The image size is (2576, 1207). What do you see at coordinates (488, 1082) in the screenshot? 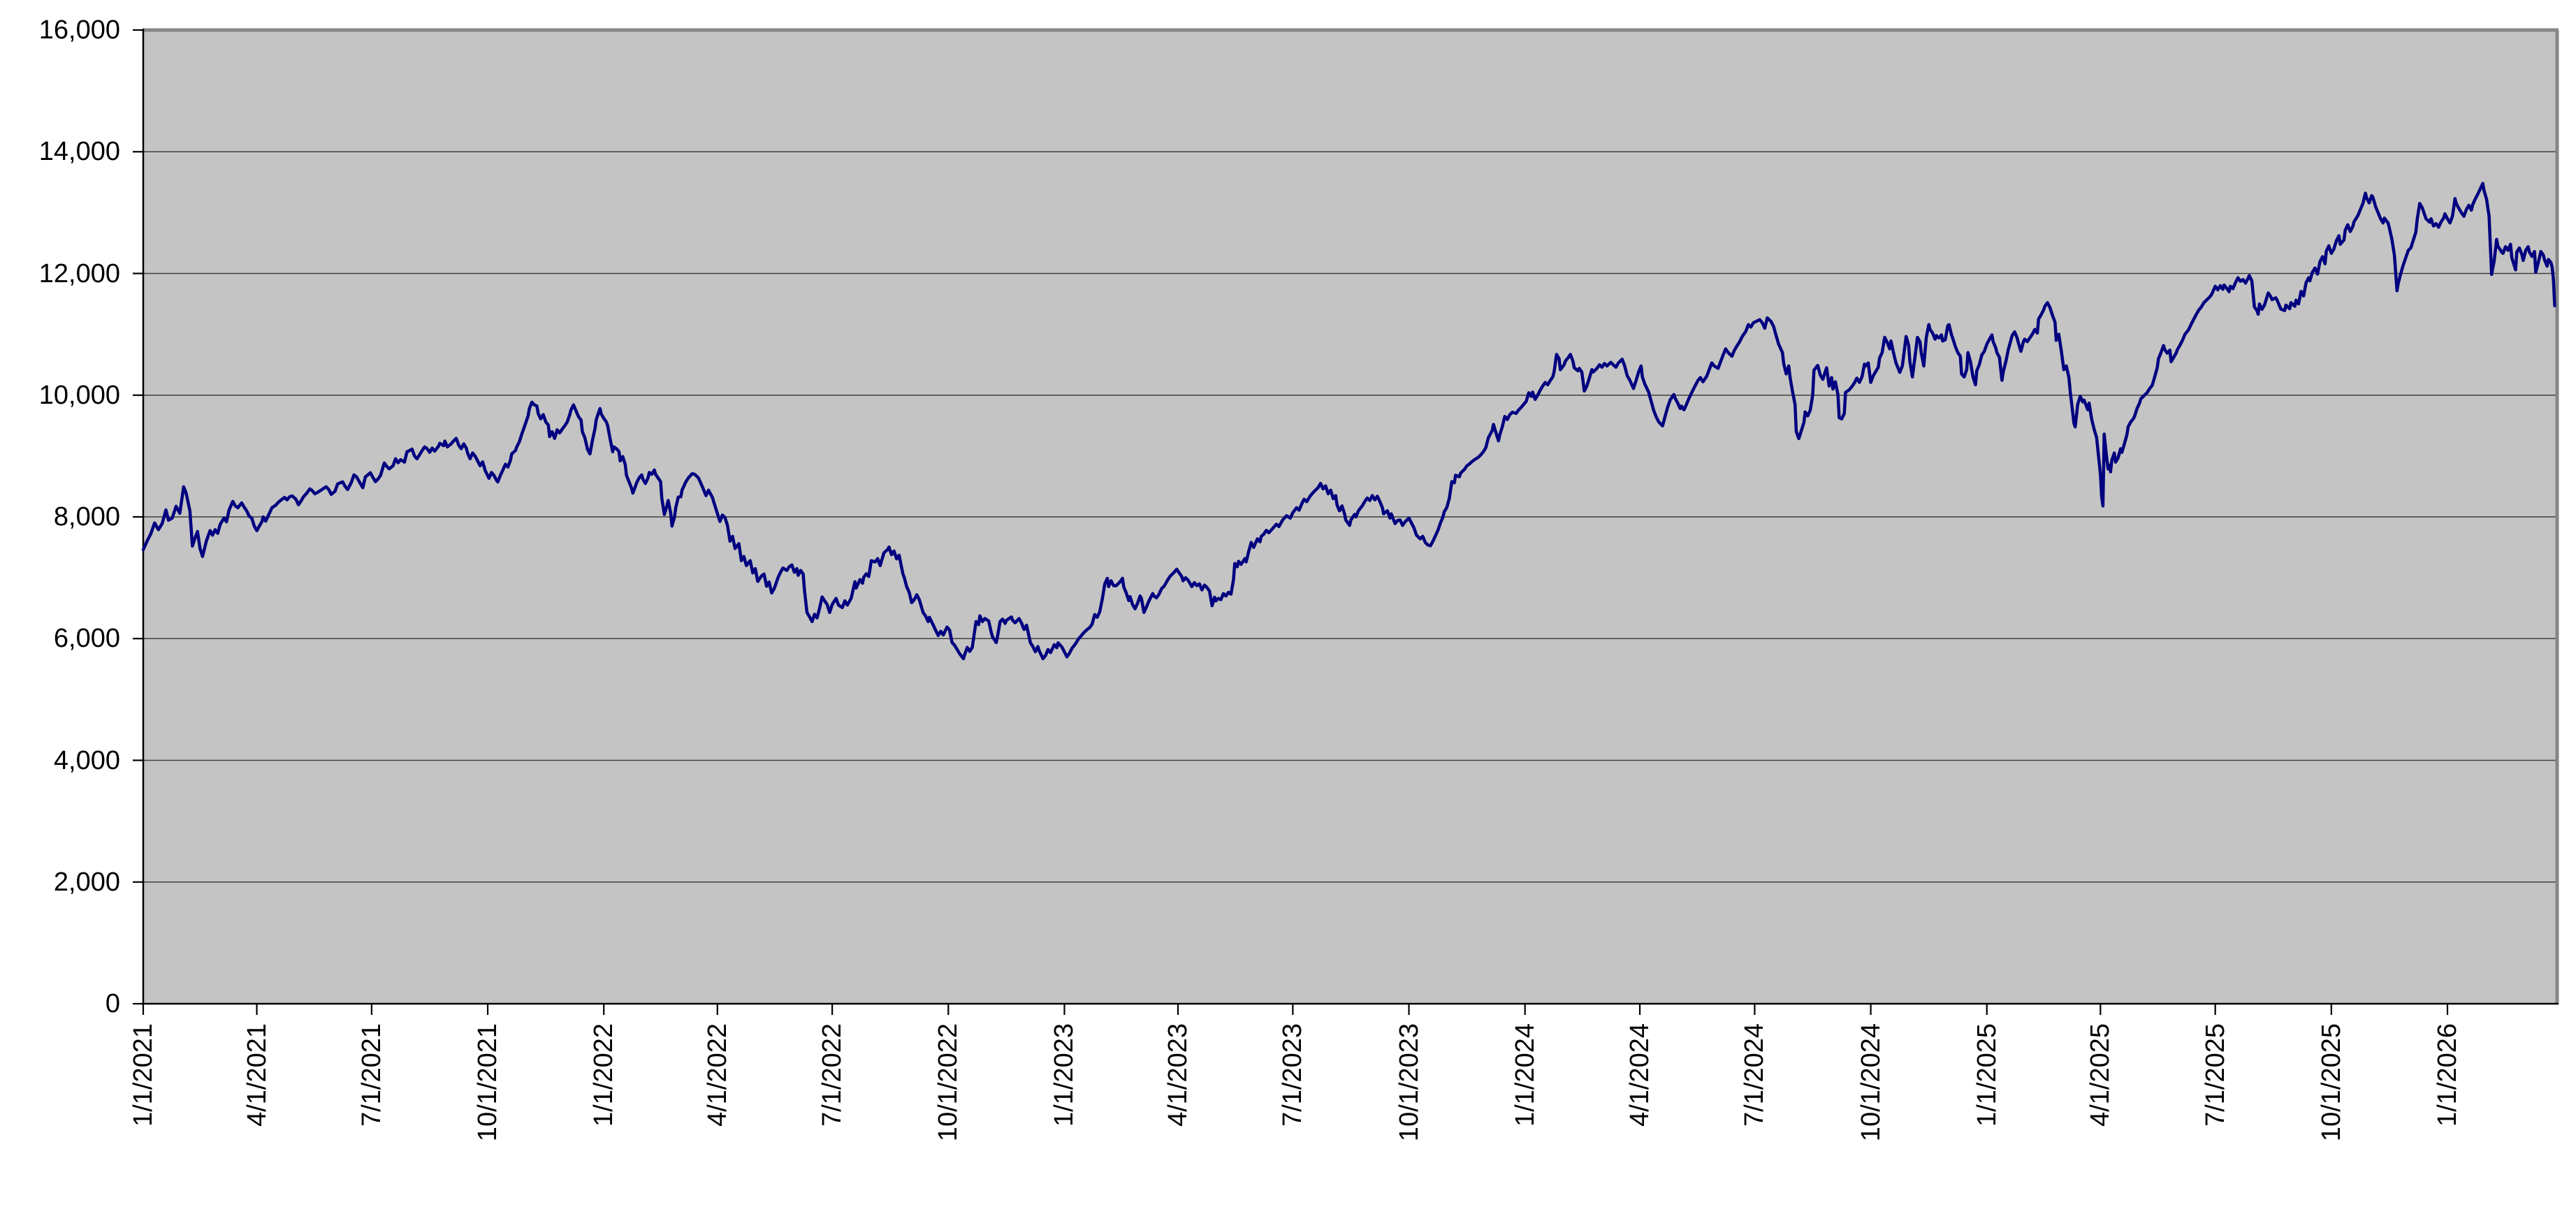
I see `x-axis-label: 10/1/2021` at bounding box center [488, 1082].